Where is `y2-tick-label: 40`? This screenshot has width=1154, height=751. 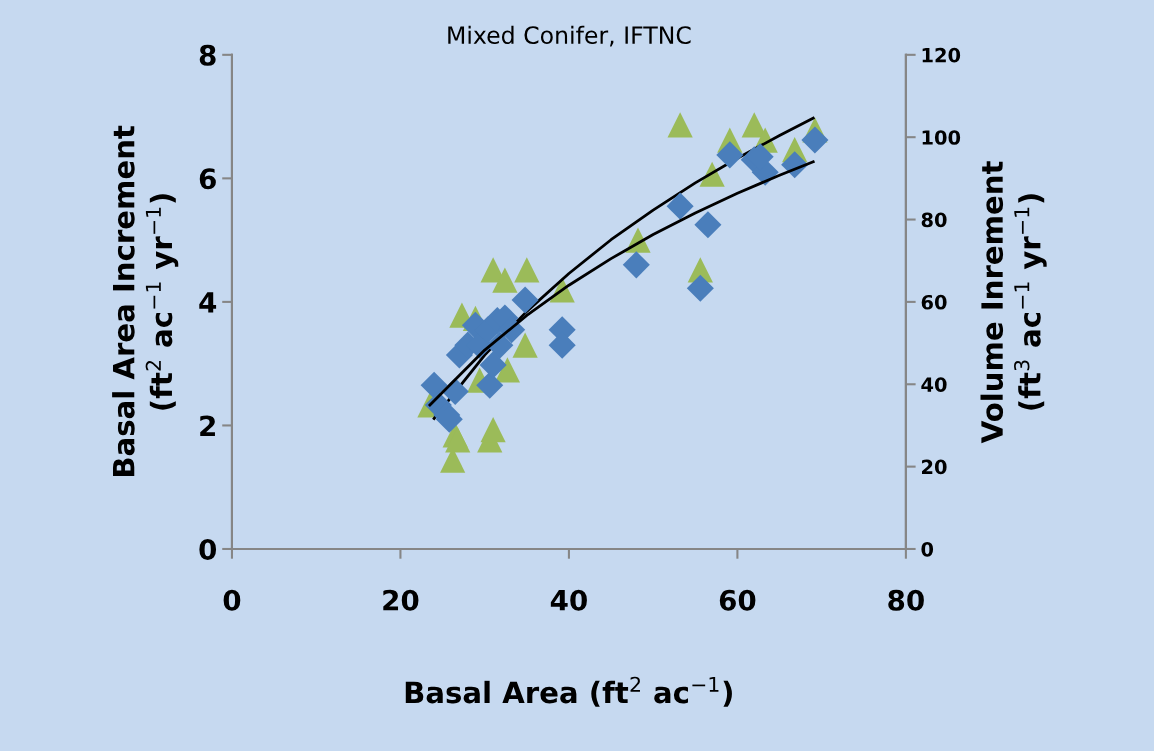
y2-tick-label: 40 is located at coordinates (934, 384).